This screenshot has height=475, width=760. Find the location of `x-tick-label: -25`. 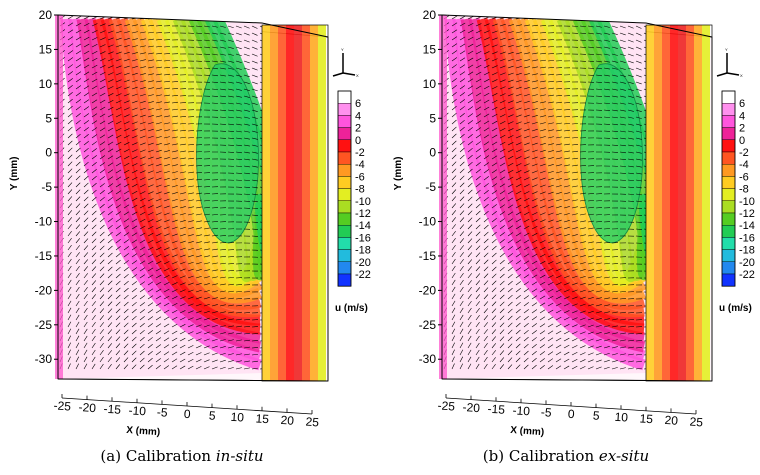

x-tick-label: -25 is located at coordinates (446, 405).